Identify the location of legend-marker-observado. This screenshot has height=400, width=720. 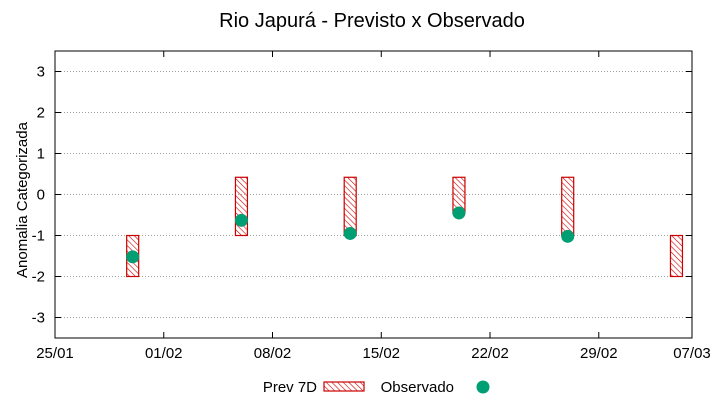
(483, 387).